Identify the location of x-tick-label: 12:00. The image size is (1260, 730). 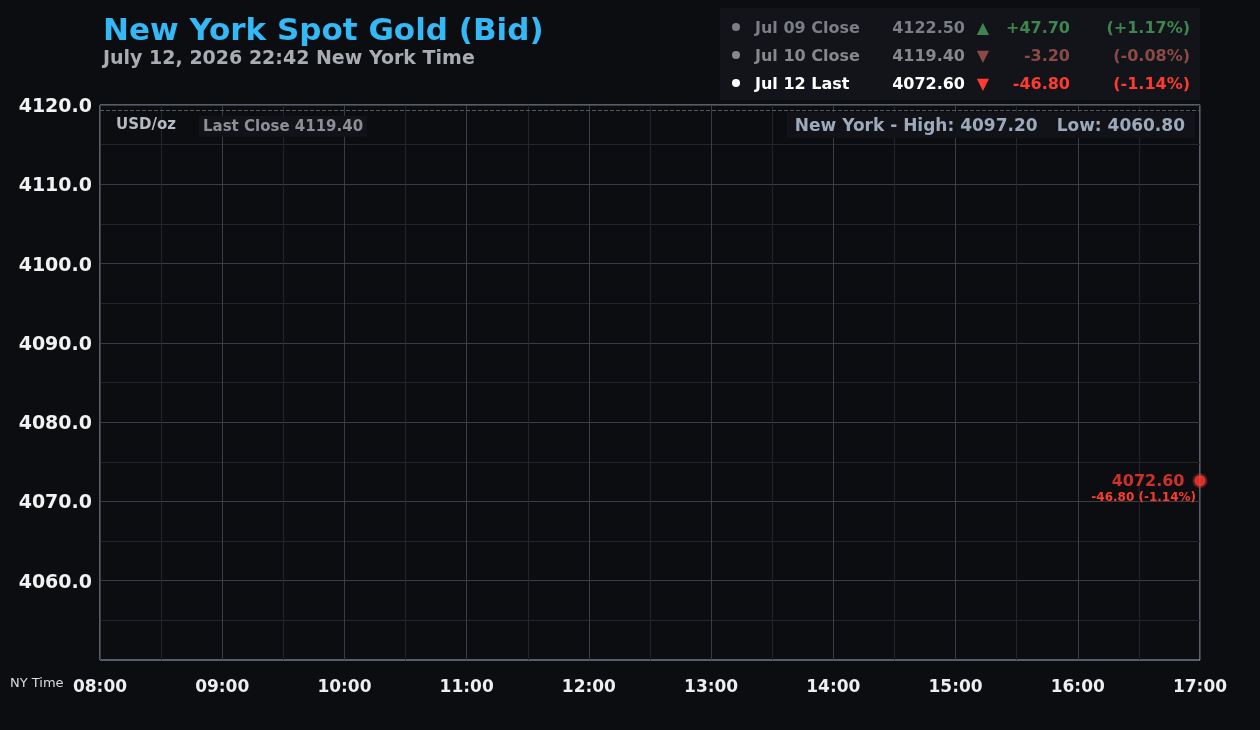
(589, 685).